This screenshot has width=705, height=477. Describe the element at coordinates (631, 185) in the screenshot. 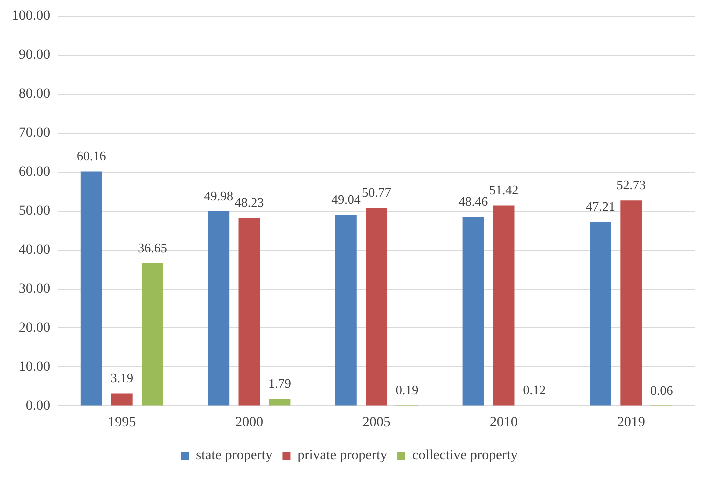

I see `data-label: 52.73` at that location.